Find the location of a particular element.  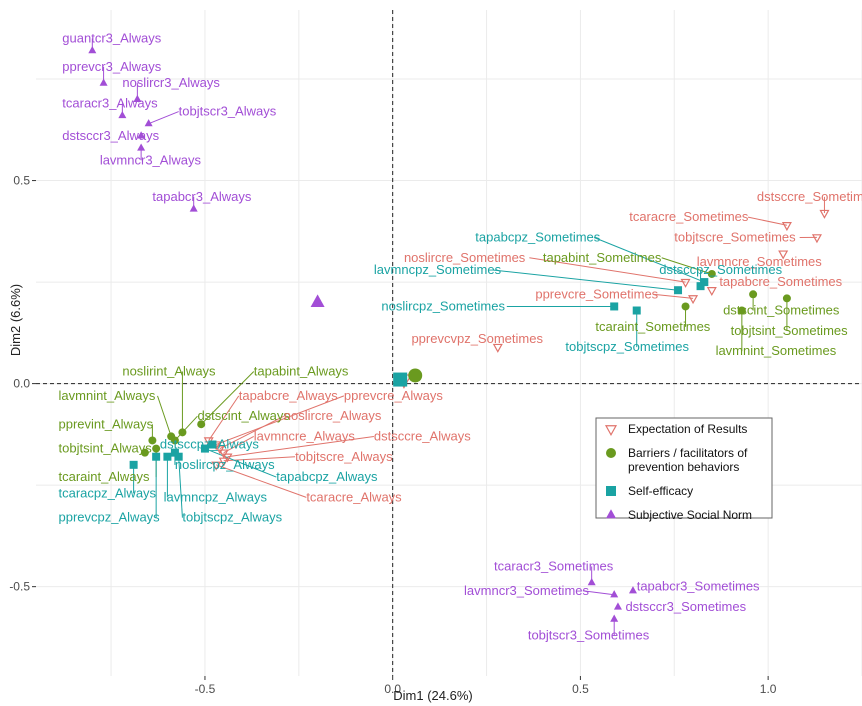

y-tick-label: 0.5 is located at coordinates (21, 181).